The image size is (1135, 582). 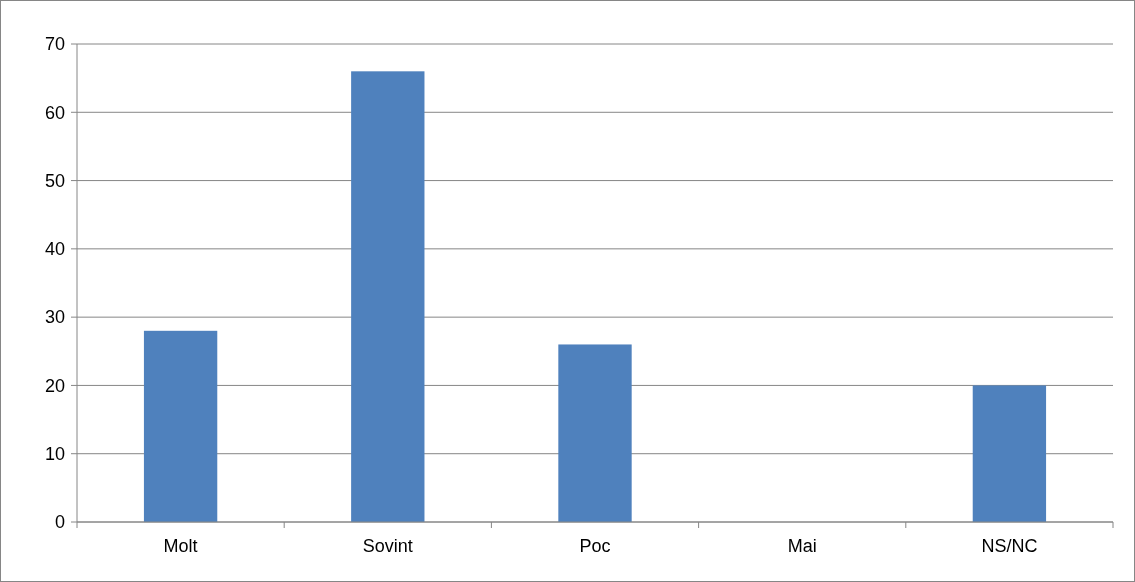 I want to click on x-tick-label: Poc, so click(x=595, y=546).